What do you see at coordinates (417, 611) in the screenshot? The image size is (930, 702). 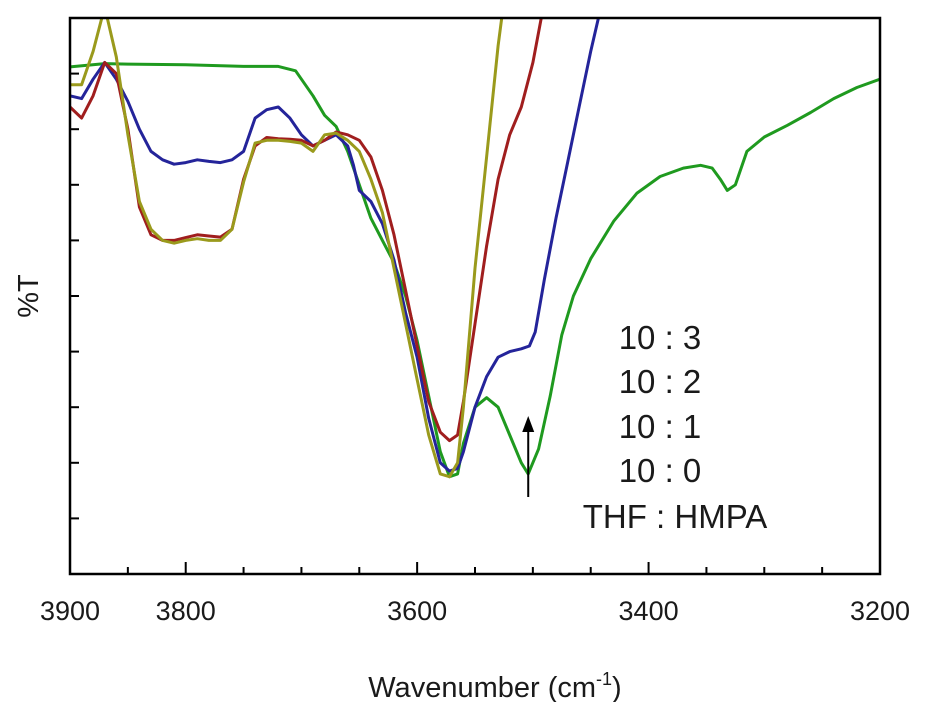 I see `x-tick-label-3: 3600` at bounding box center [417, 611].